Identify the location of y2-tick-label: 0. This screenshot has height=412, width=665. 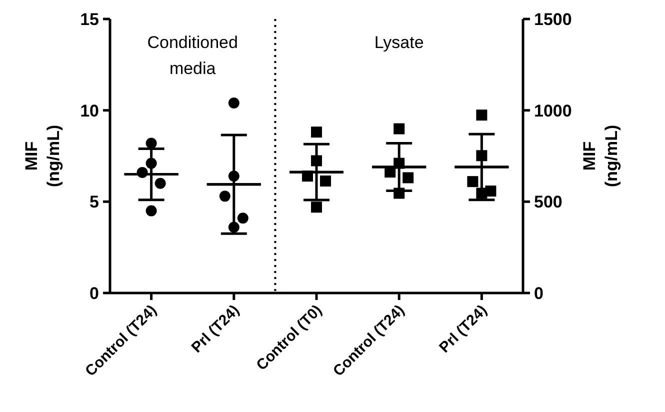
(539, 293).